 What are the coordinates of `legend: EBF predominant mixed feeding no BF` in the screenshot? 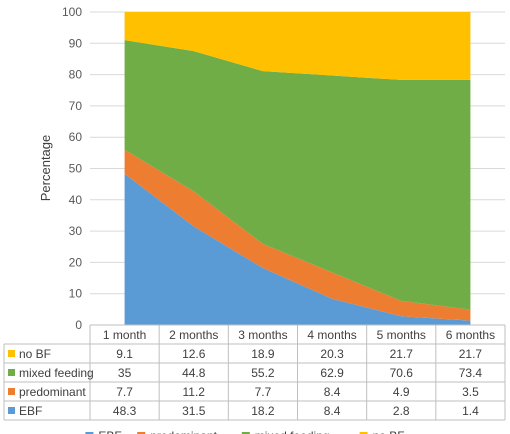 It's located at (245, 431).